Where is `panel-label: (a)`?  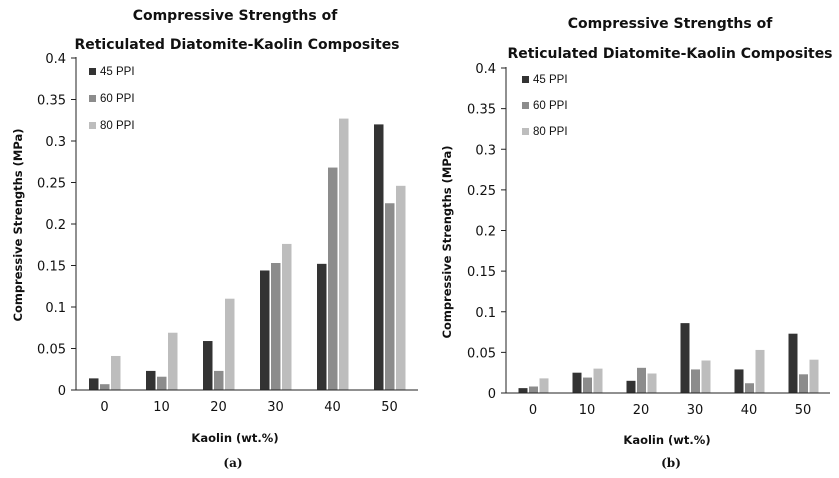 panel-label: (a) is located at coordinates (232, 463).